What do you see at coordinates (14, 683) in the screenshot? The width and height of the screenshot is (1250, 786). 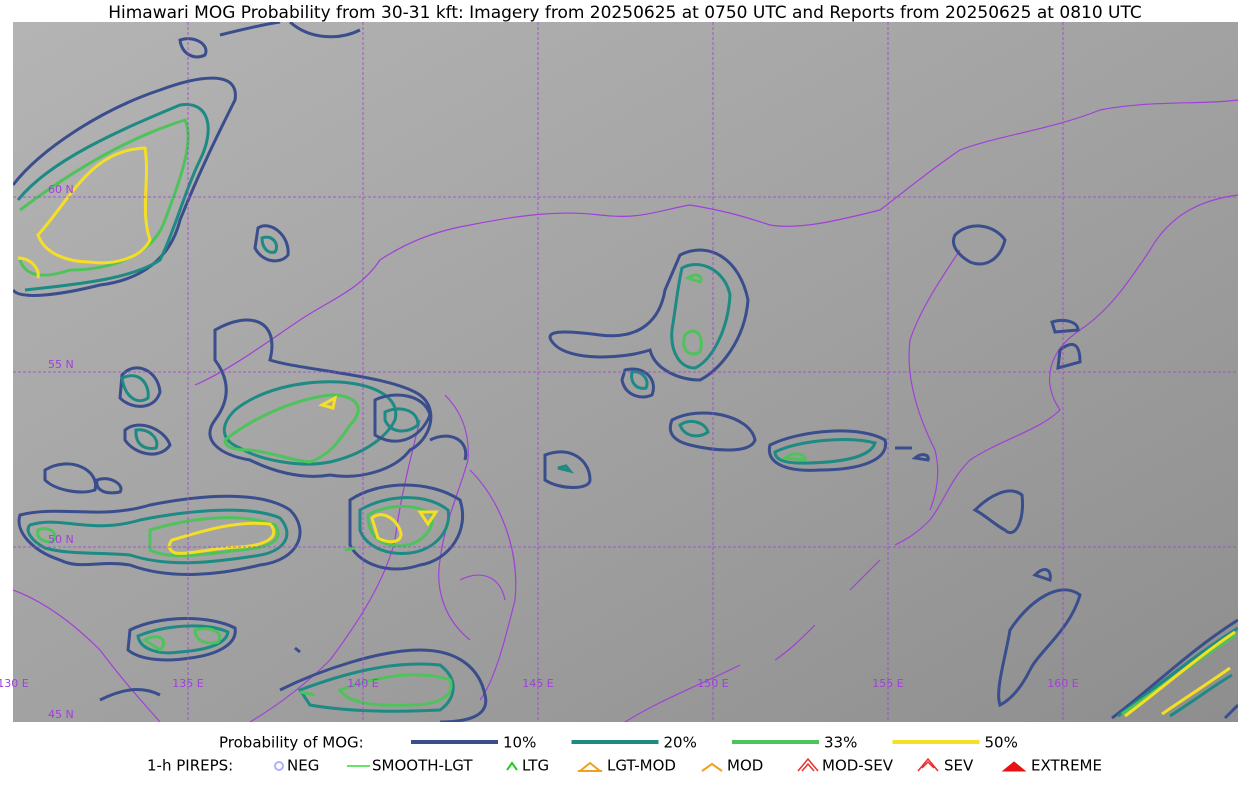 I see `lon-label: 130 E` at bounding box center [14, 683].